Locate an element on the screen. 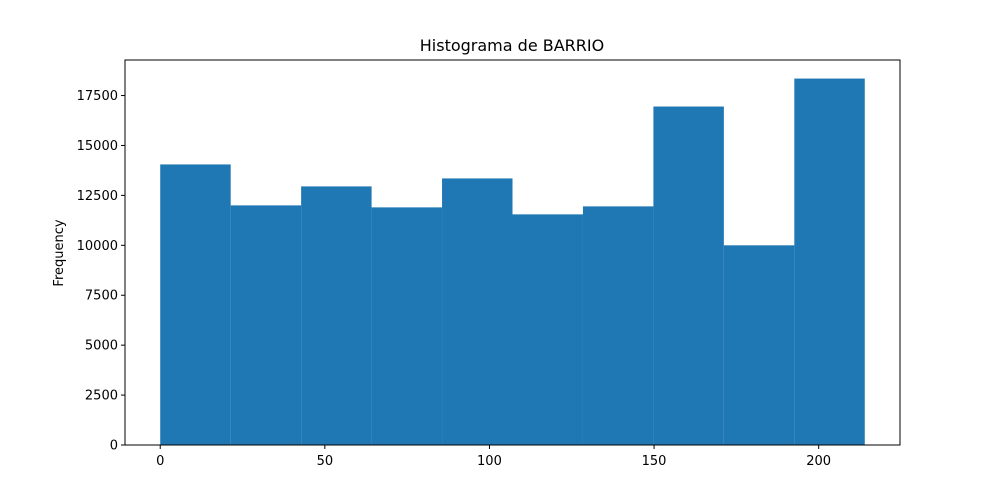 The width and height of the screenshot is (1000, 500). x-tick-label: 50 is located at coordinates (325, 461).